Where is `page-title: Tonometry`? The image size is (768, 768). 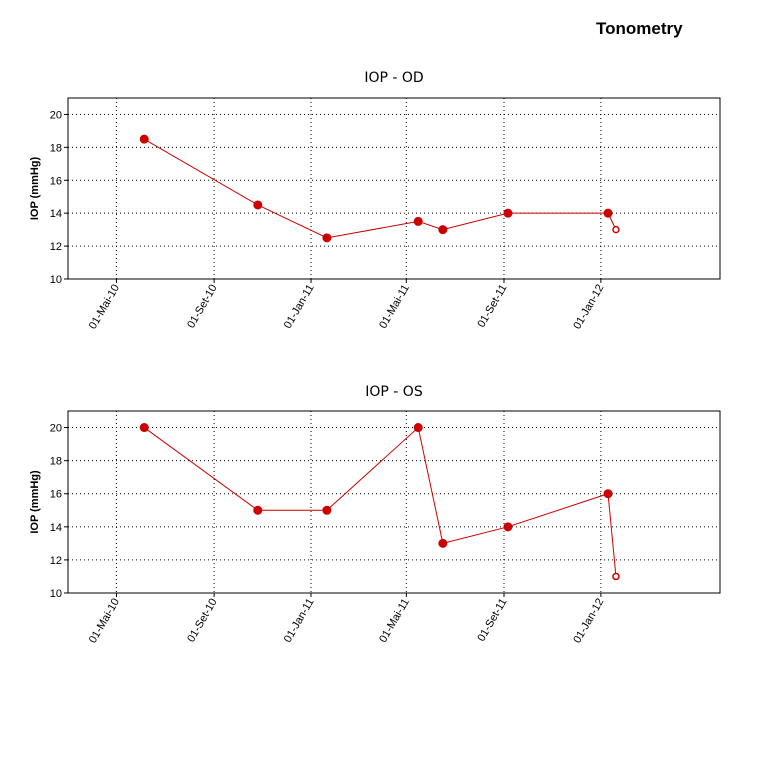
page-title: Tonometry is located at coordinates (639, 28).